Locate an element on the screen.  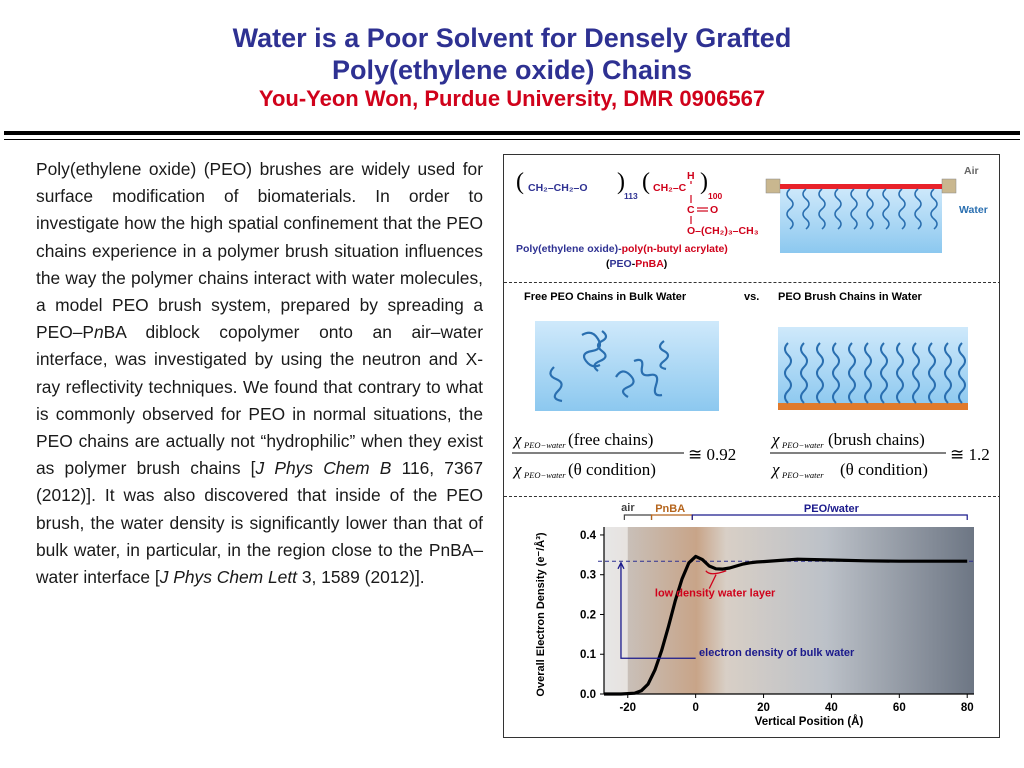
x-axis-label: Vertical Position (Å) is located at coordinates (809, 721).